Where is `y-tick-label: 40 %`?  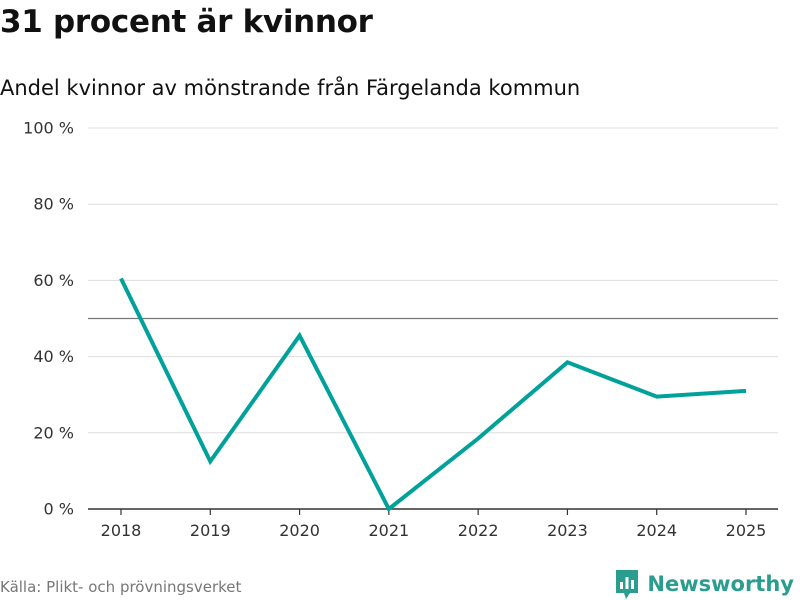
y-tick-label: 40 % is located at coordinates (53, 356).